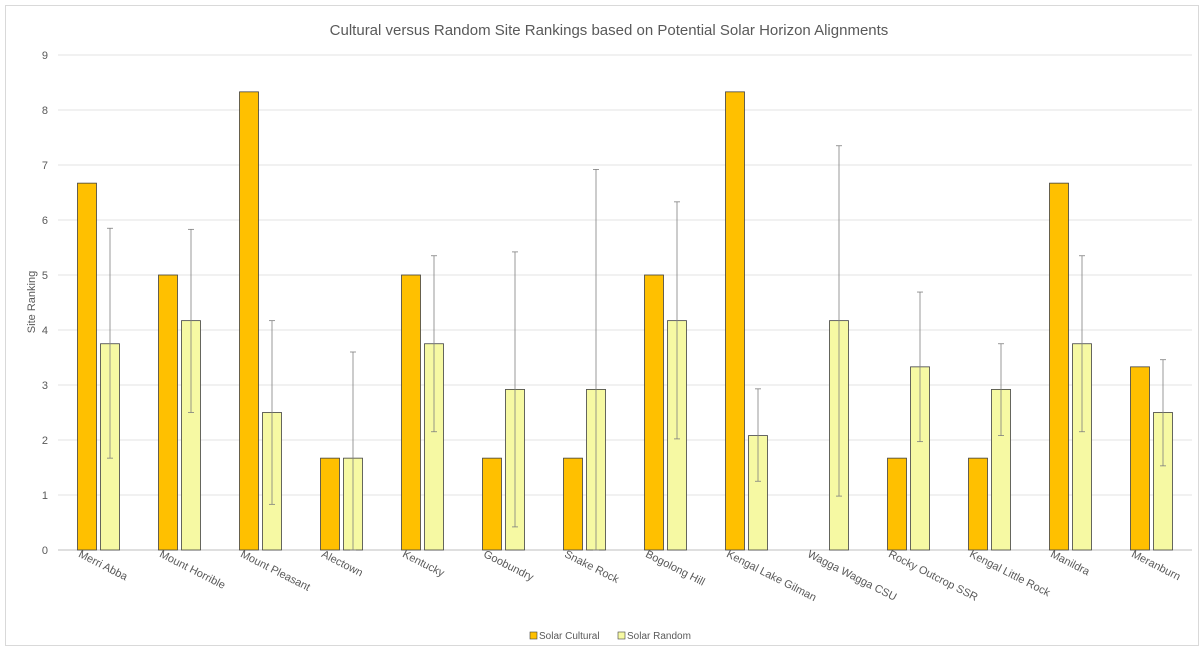  Describe the element at coordinates (492, 504) in the screenshot. I see `bar-solar-cultural-goobundry` at that location.